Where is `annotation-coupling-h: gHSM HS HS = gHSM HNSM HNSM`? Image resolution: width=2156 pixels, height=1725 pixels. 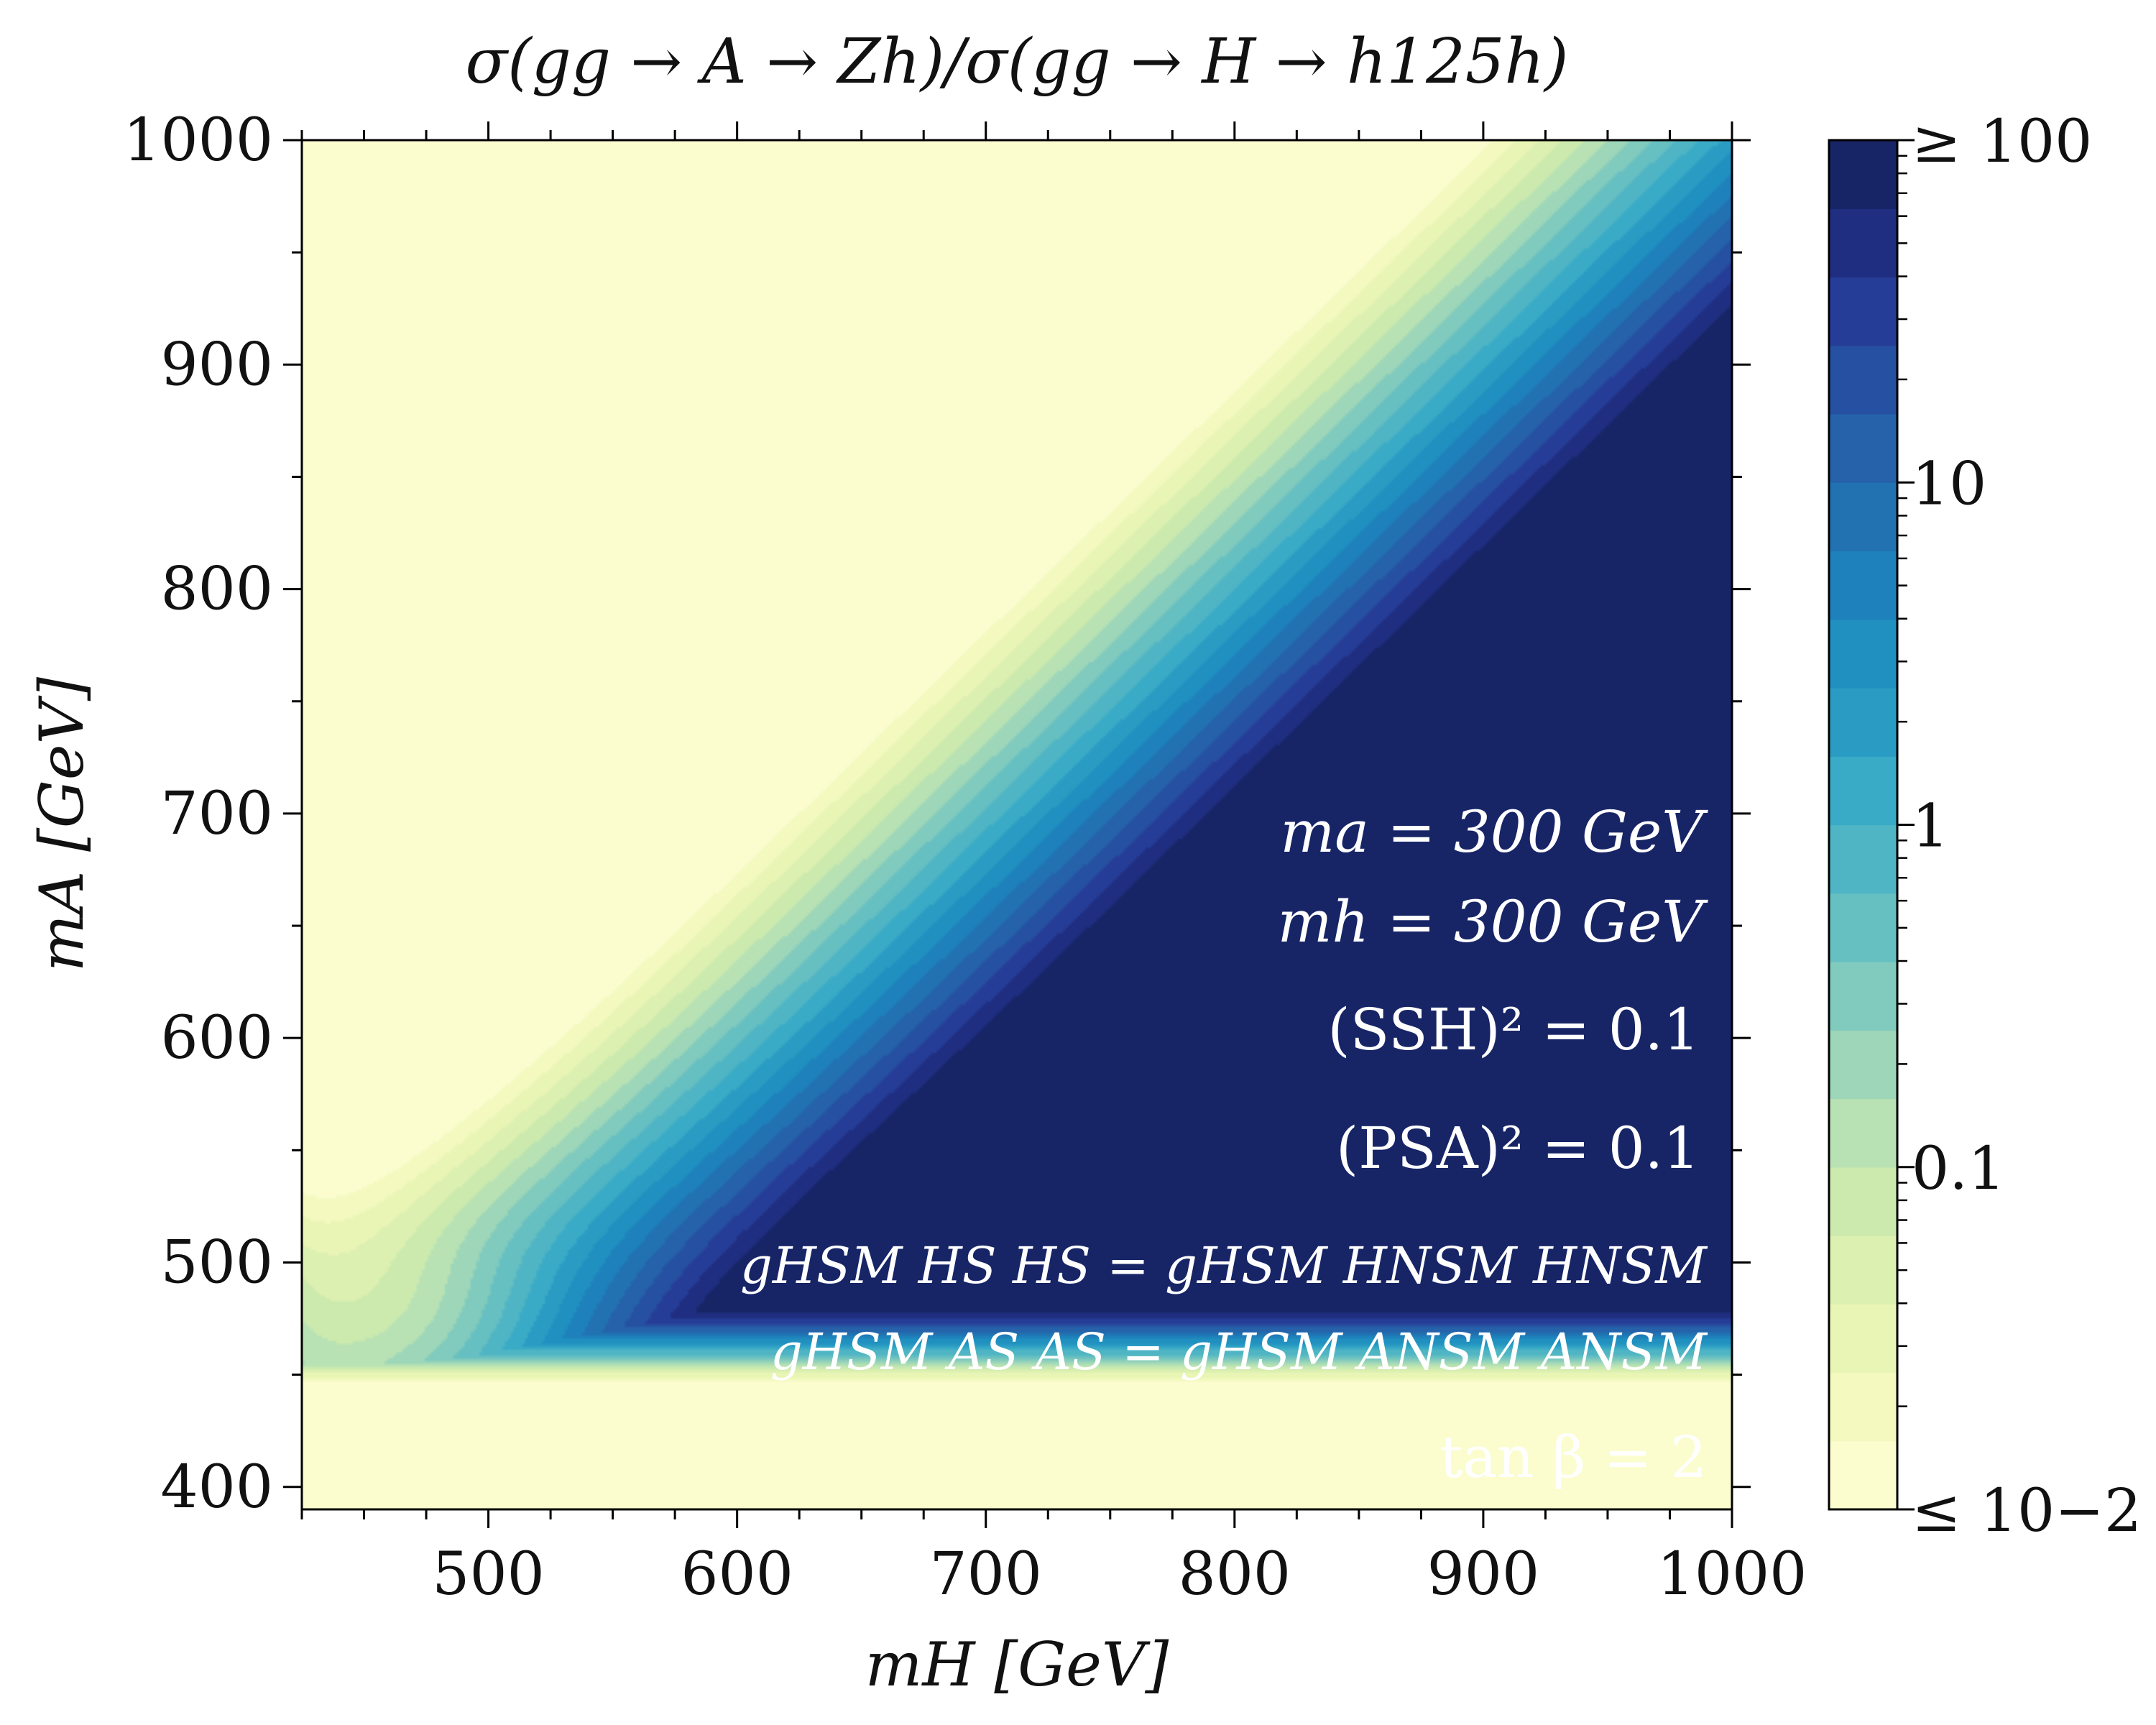 annotation-coupling-h: gHSM HS HS = gHSM HNSM HNSM is located at coordinates (1224, 1265).